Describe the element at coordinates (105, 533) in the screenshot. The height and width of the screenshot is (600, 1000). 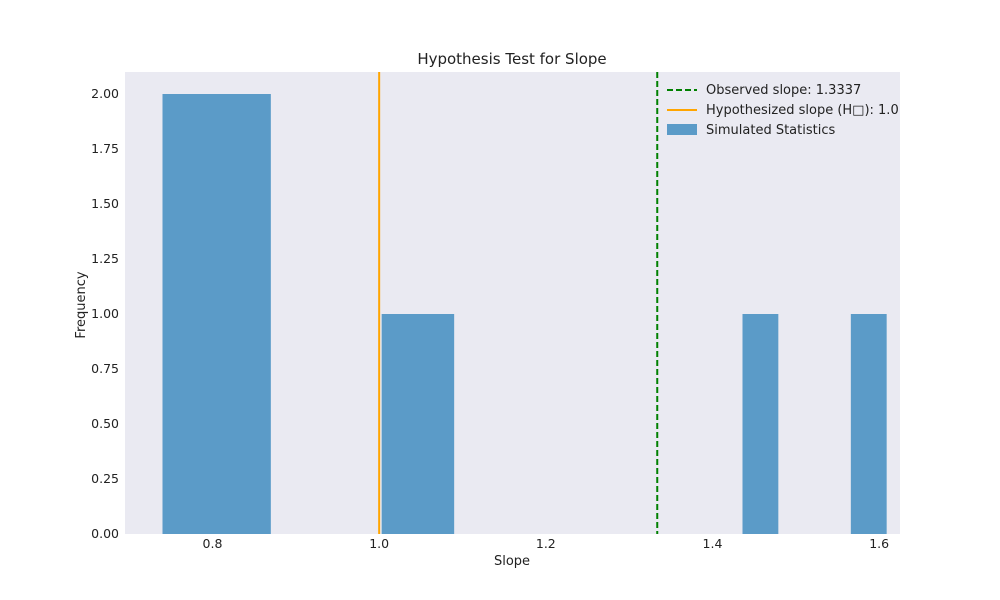
I see `y-tick-label: 0.00` at that location.